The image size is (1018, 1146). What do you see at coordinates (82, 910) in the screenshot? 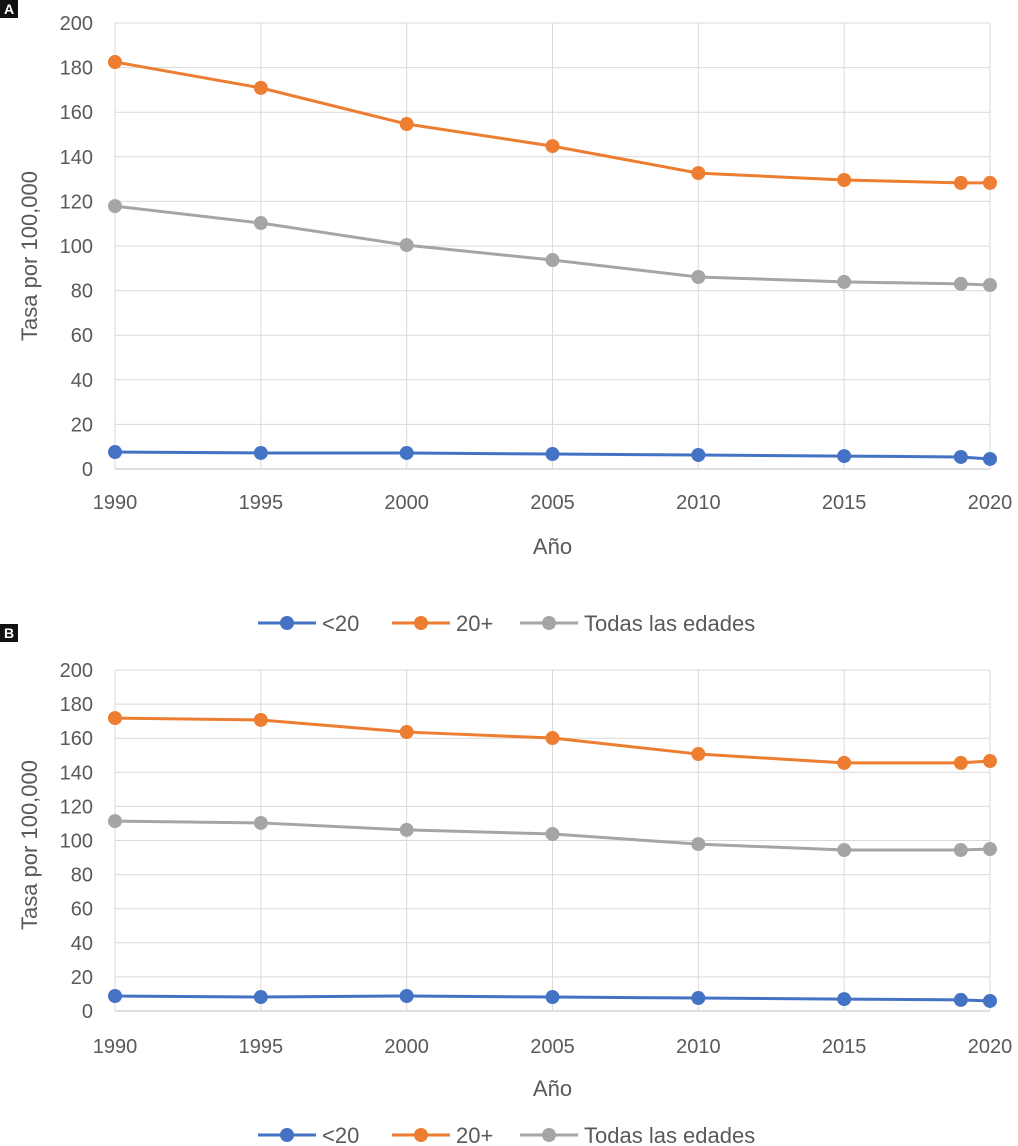
I see `chart-b-y-tick-label: 60` at bounding box center [82, 910].